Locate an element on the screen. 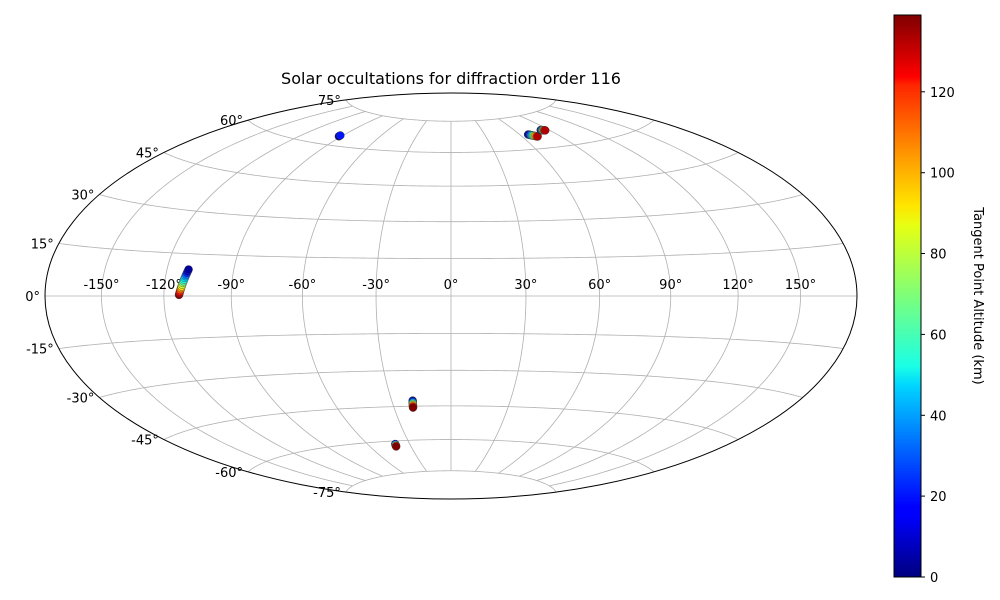  colorbar-tick-label: 80 is located at coordinates (938, 255).